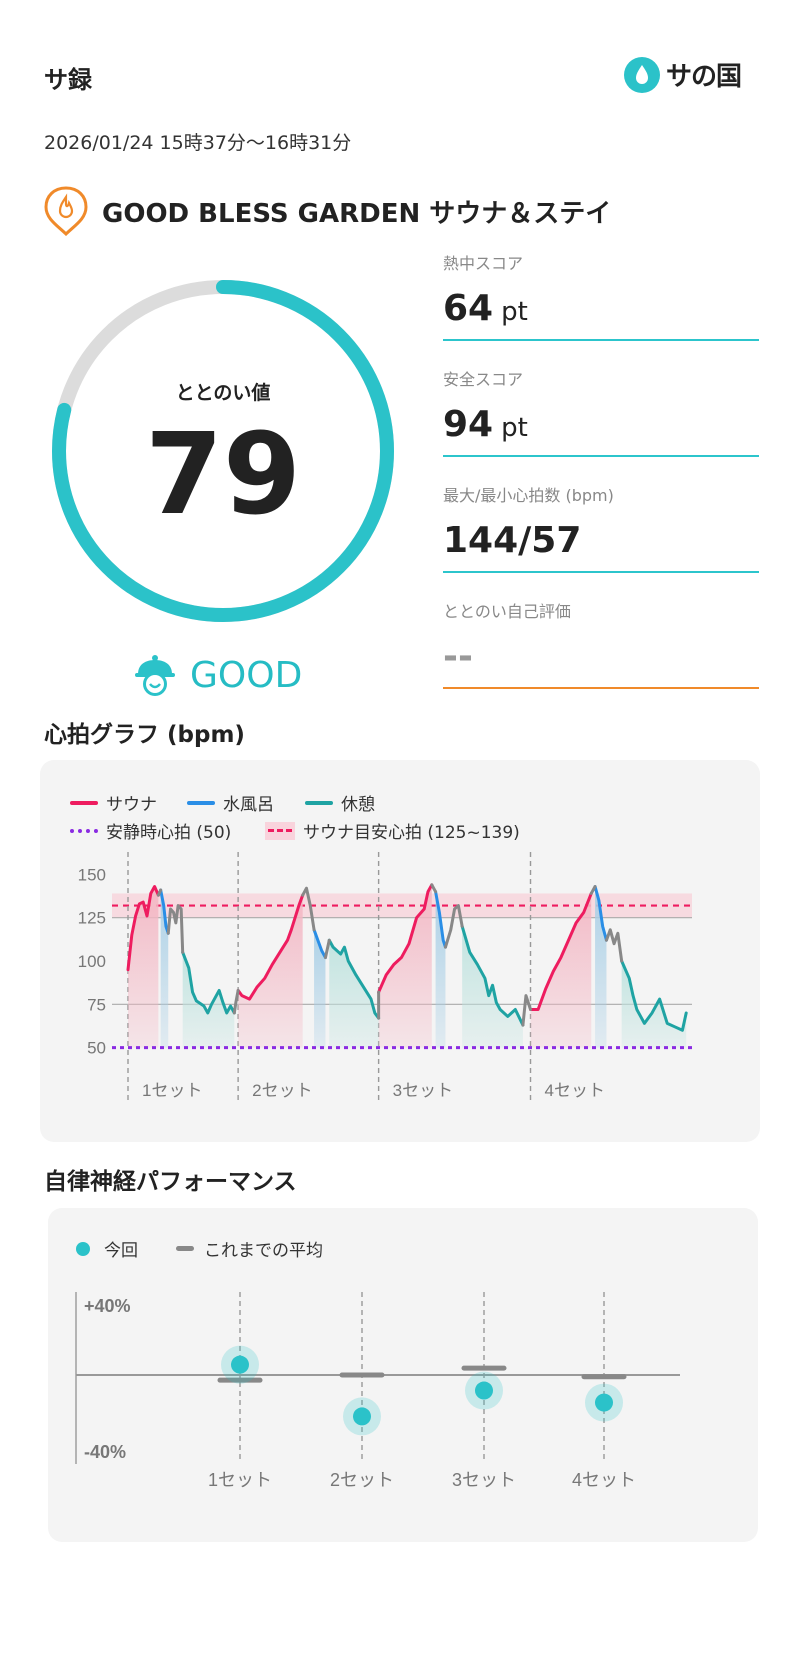 This screenshot has height=1662, width=800. I want to click on ans-chart: +40% -40% 1セット 2セット 3セット 4セット, so click(377, 1391).